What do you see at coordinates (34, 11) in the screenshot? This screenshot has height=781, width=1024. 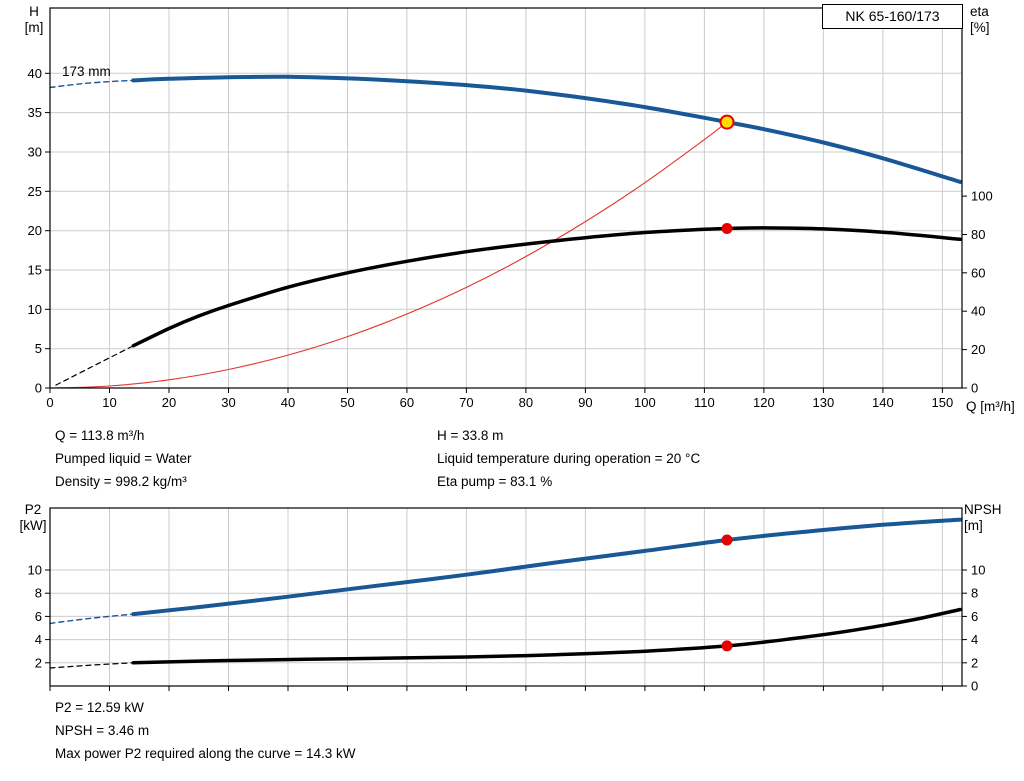 I see `h-axis-symbol: H` at bounding box center [34, 11].